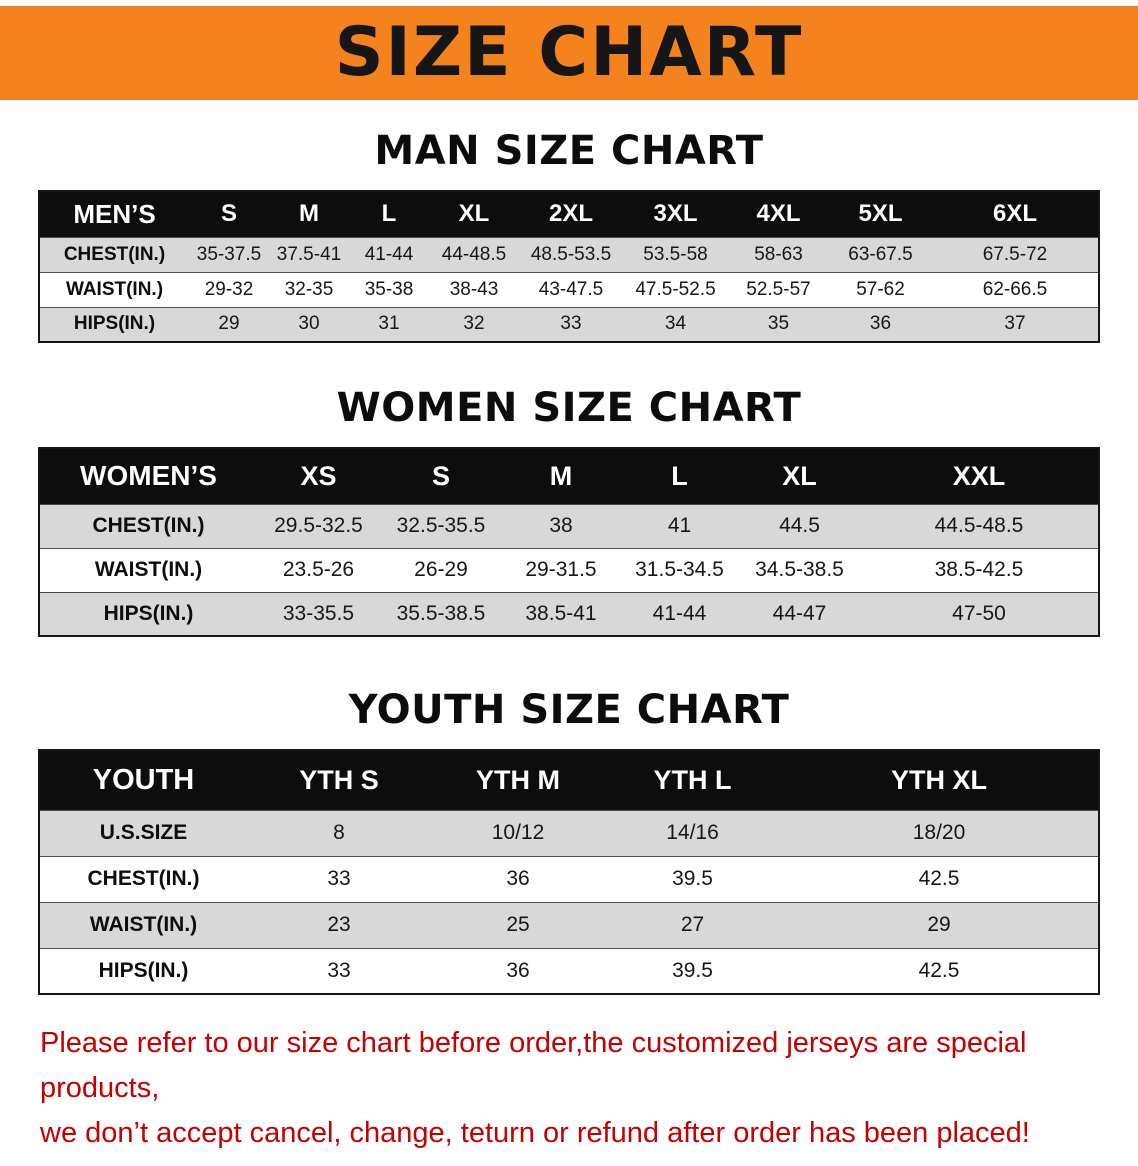 The image size is (1138, 1166). I want to click on size-value: 58-63, so click(778, 254).